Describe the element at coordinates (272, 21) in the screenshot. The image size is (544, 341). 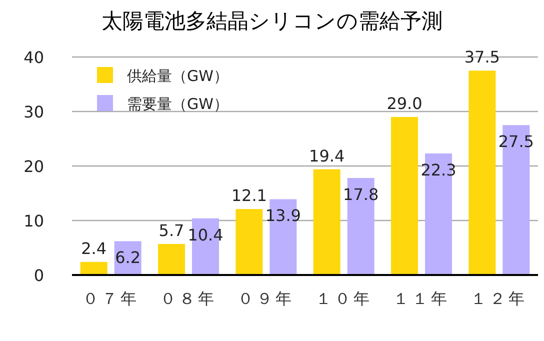
I see `chart-title: 太陽電池多結晶シリコンの需給予測` at that location.